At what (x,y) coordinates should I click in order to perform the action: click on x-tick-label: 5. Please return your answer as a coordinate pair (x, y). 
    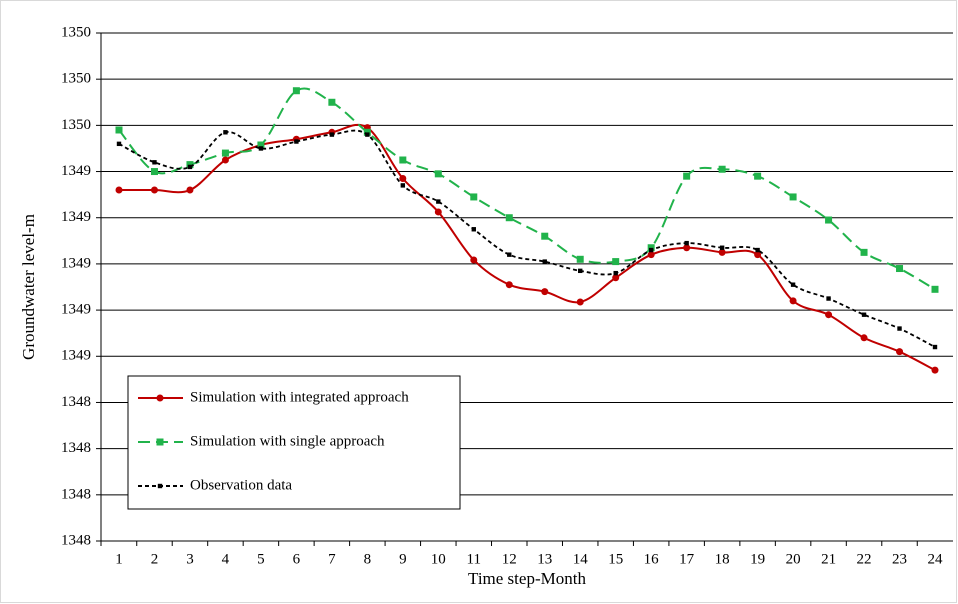
    Looking at the image, I should click on (261, 559).